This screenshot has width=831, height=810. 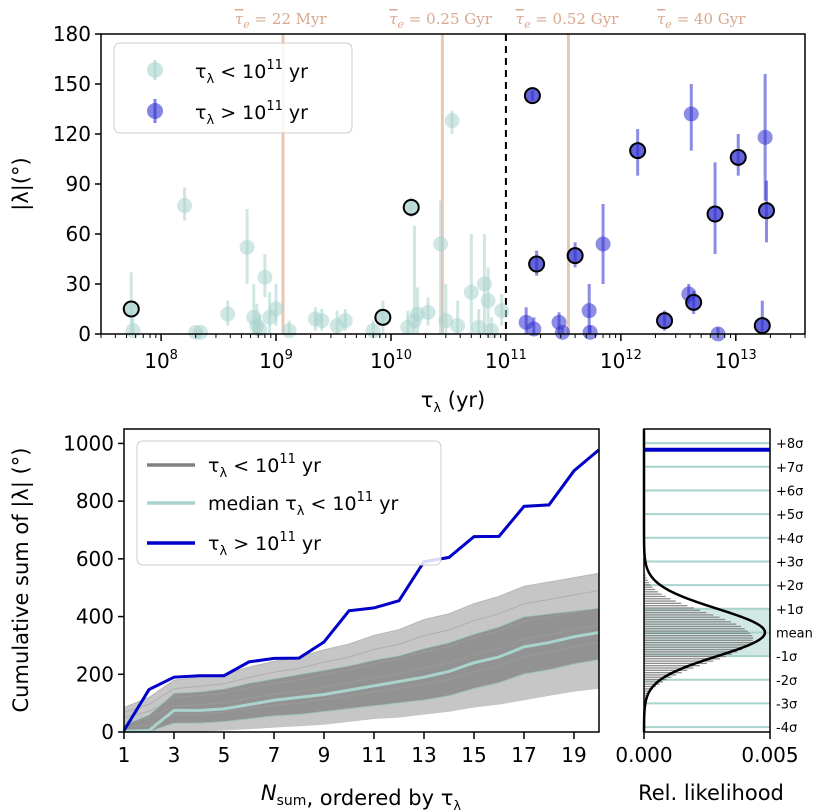 I want to click on cum-x-tick-label: 5, so click(x=224, y=755).